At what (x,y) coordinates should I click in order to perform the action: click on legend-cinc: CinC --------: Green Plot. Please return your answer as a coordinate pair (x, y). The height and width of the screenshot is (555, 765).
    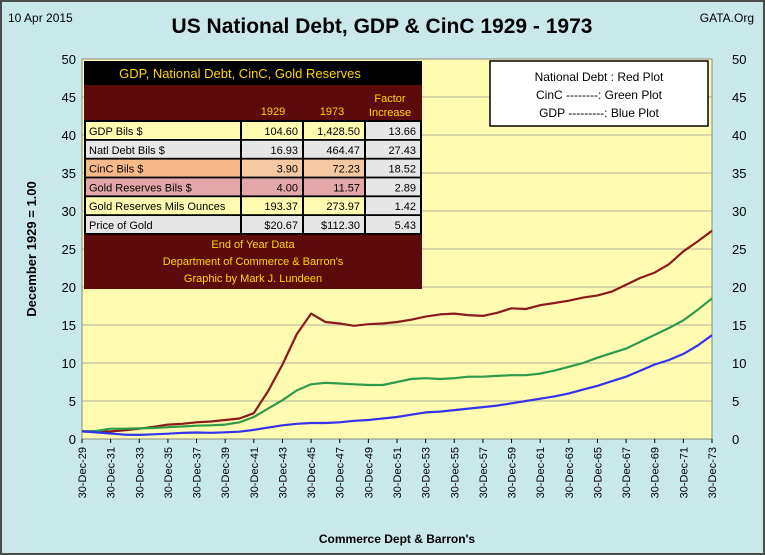
    Looking at the image, I should click on (599, 95).